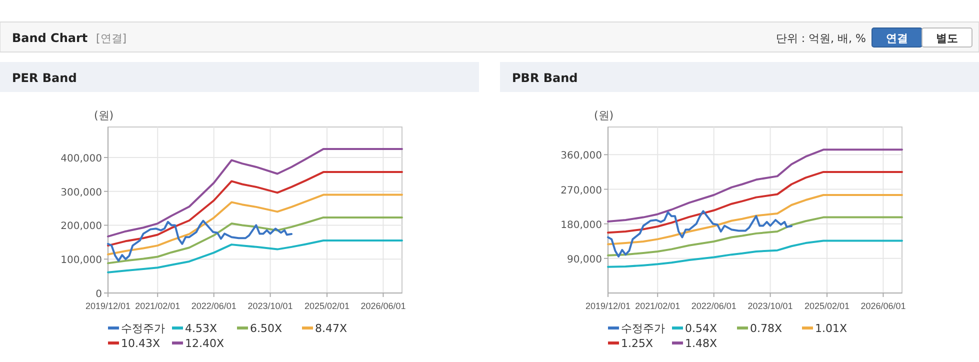 This screenshot has height=362, width=979. Describe the element at coordinates (637, 343) in the screenshot. I see `legend-label: 1.25X` at that location.